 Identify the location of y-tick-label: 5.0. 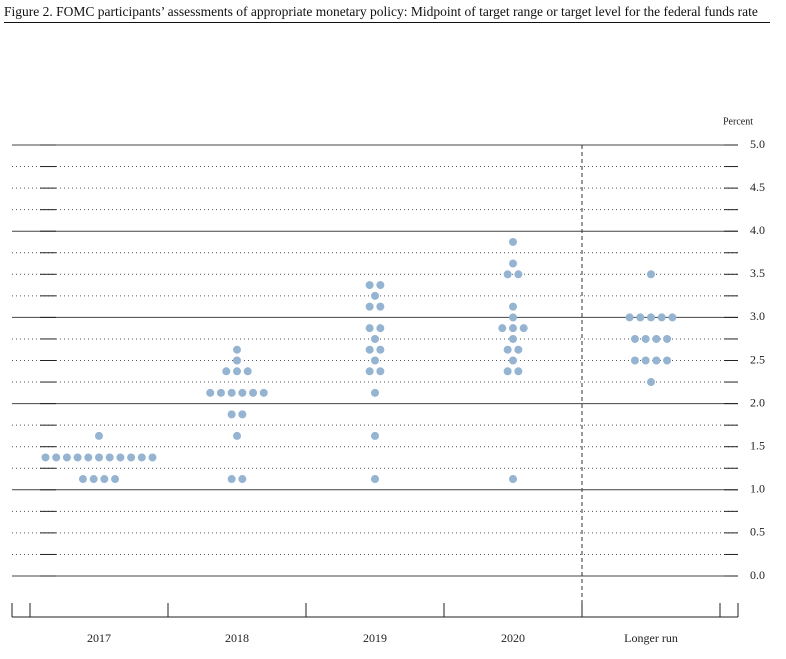
(757, 144).